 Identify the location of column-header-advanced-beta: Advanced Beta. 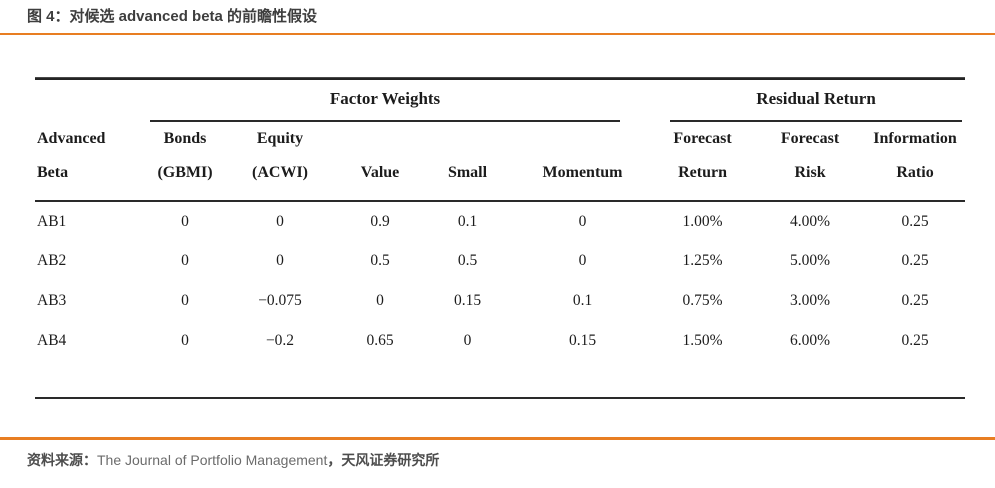
(92, 162).